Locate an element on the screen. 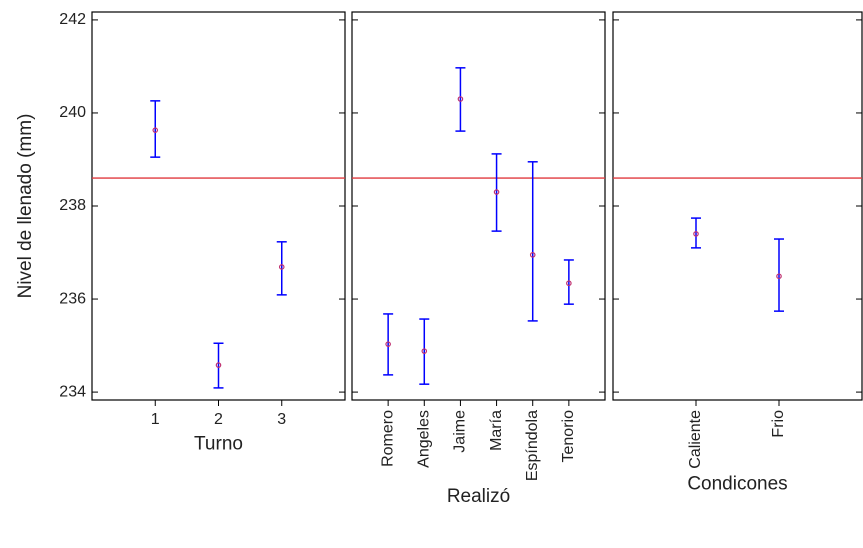 The height and width of the screenshot is (548, 863). y-tick-label: 240 is located at coordinates (72, 112).